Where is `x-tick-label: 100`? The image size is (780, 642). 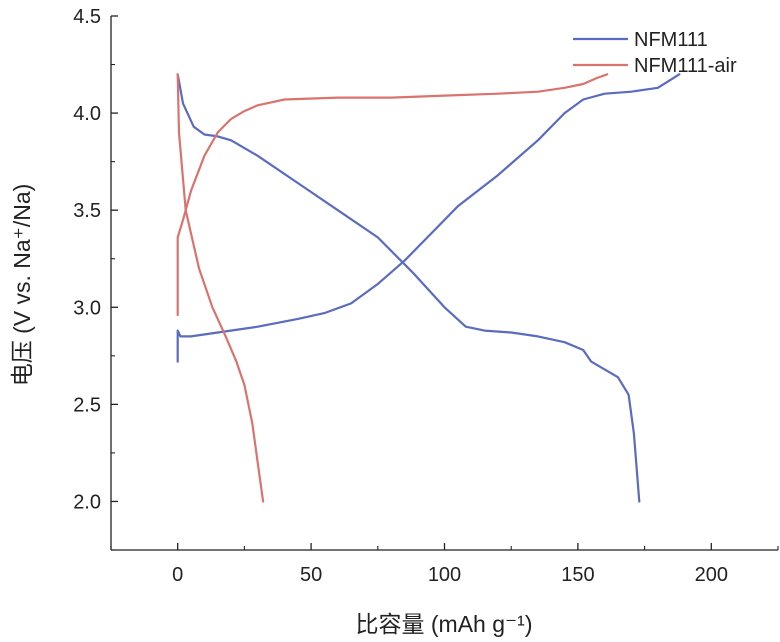
x-tick-label: 100 is located at coordinates (444, 575).